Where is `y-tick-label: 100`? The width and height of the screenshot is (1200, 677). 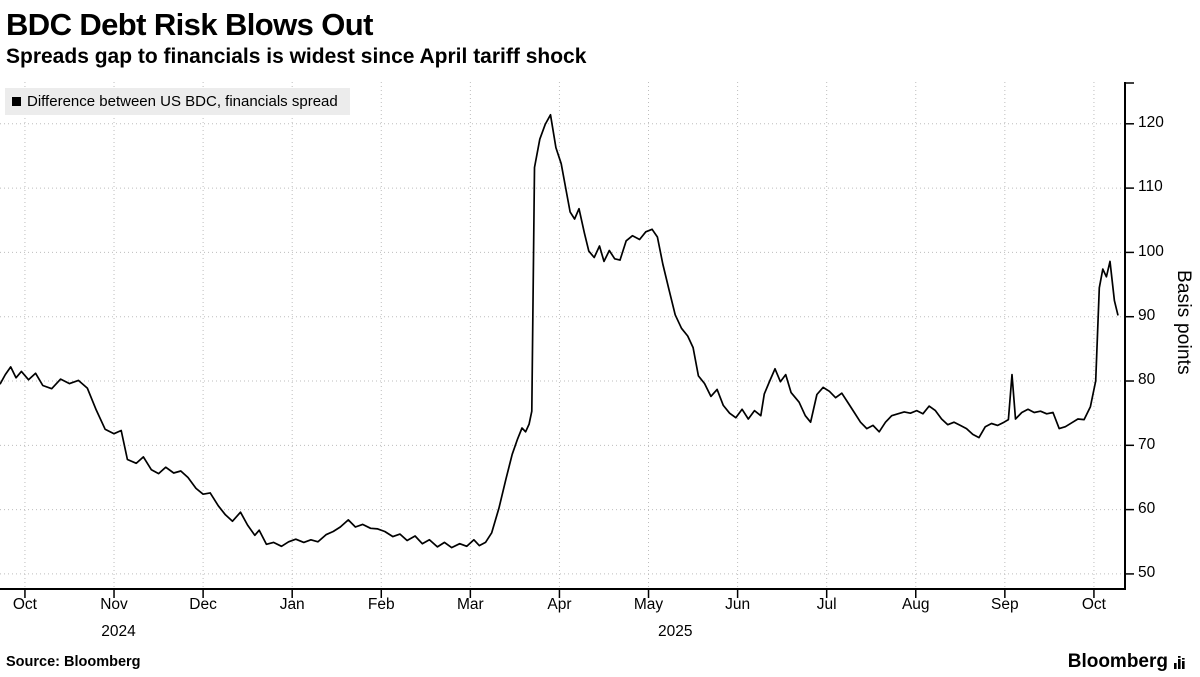
y-tick-label: 100 is located at coordinates (1151, 251).